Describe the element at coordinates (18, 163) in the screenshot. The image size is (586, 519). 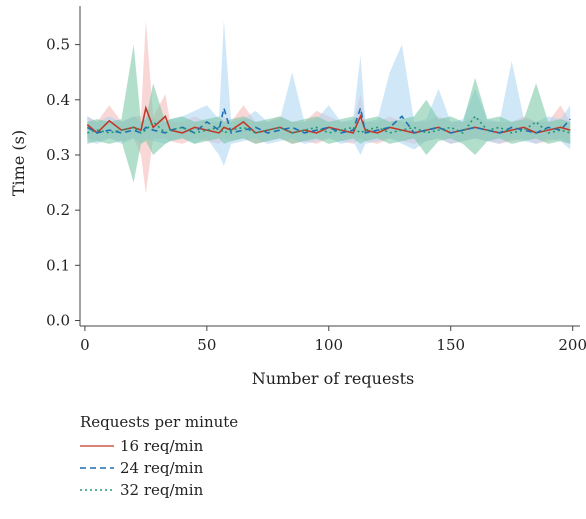
I see `y-axis-label: Time (s)` at that location.